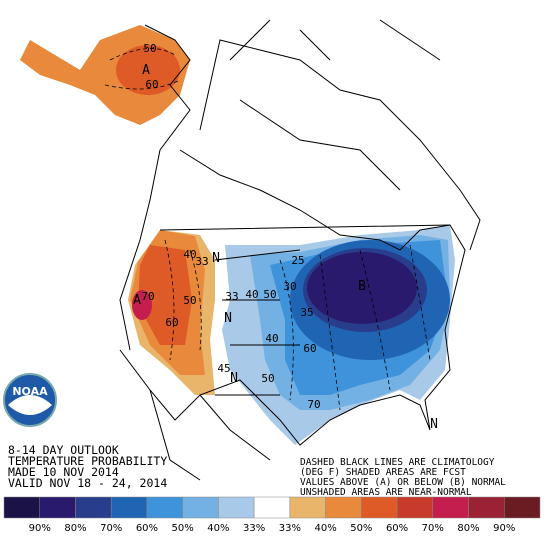  Describe the element at coordinates (87, 461) in the screenshot. I see `header-line: TEMPERATURE PROBABILITY` at that location.